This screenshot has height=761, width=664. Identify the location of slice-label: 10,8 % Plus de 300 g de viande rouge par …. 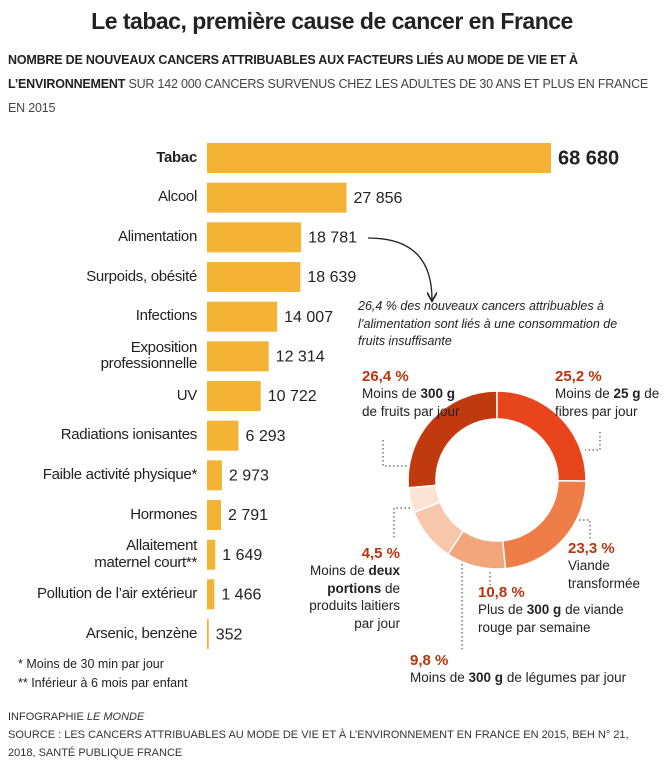
(568, 610).